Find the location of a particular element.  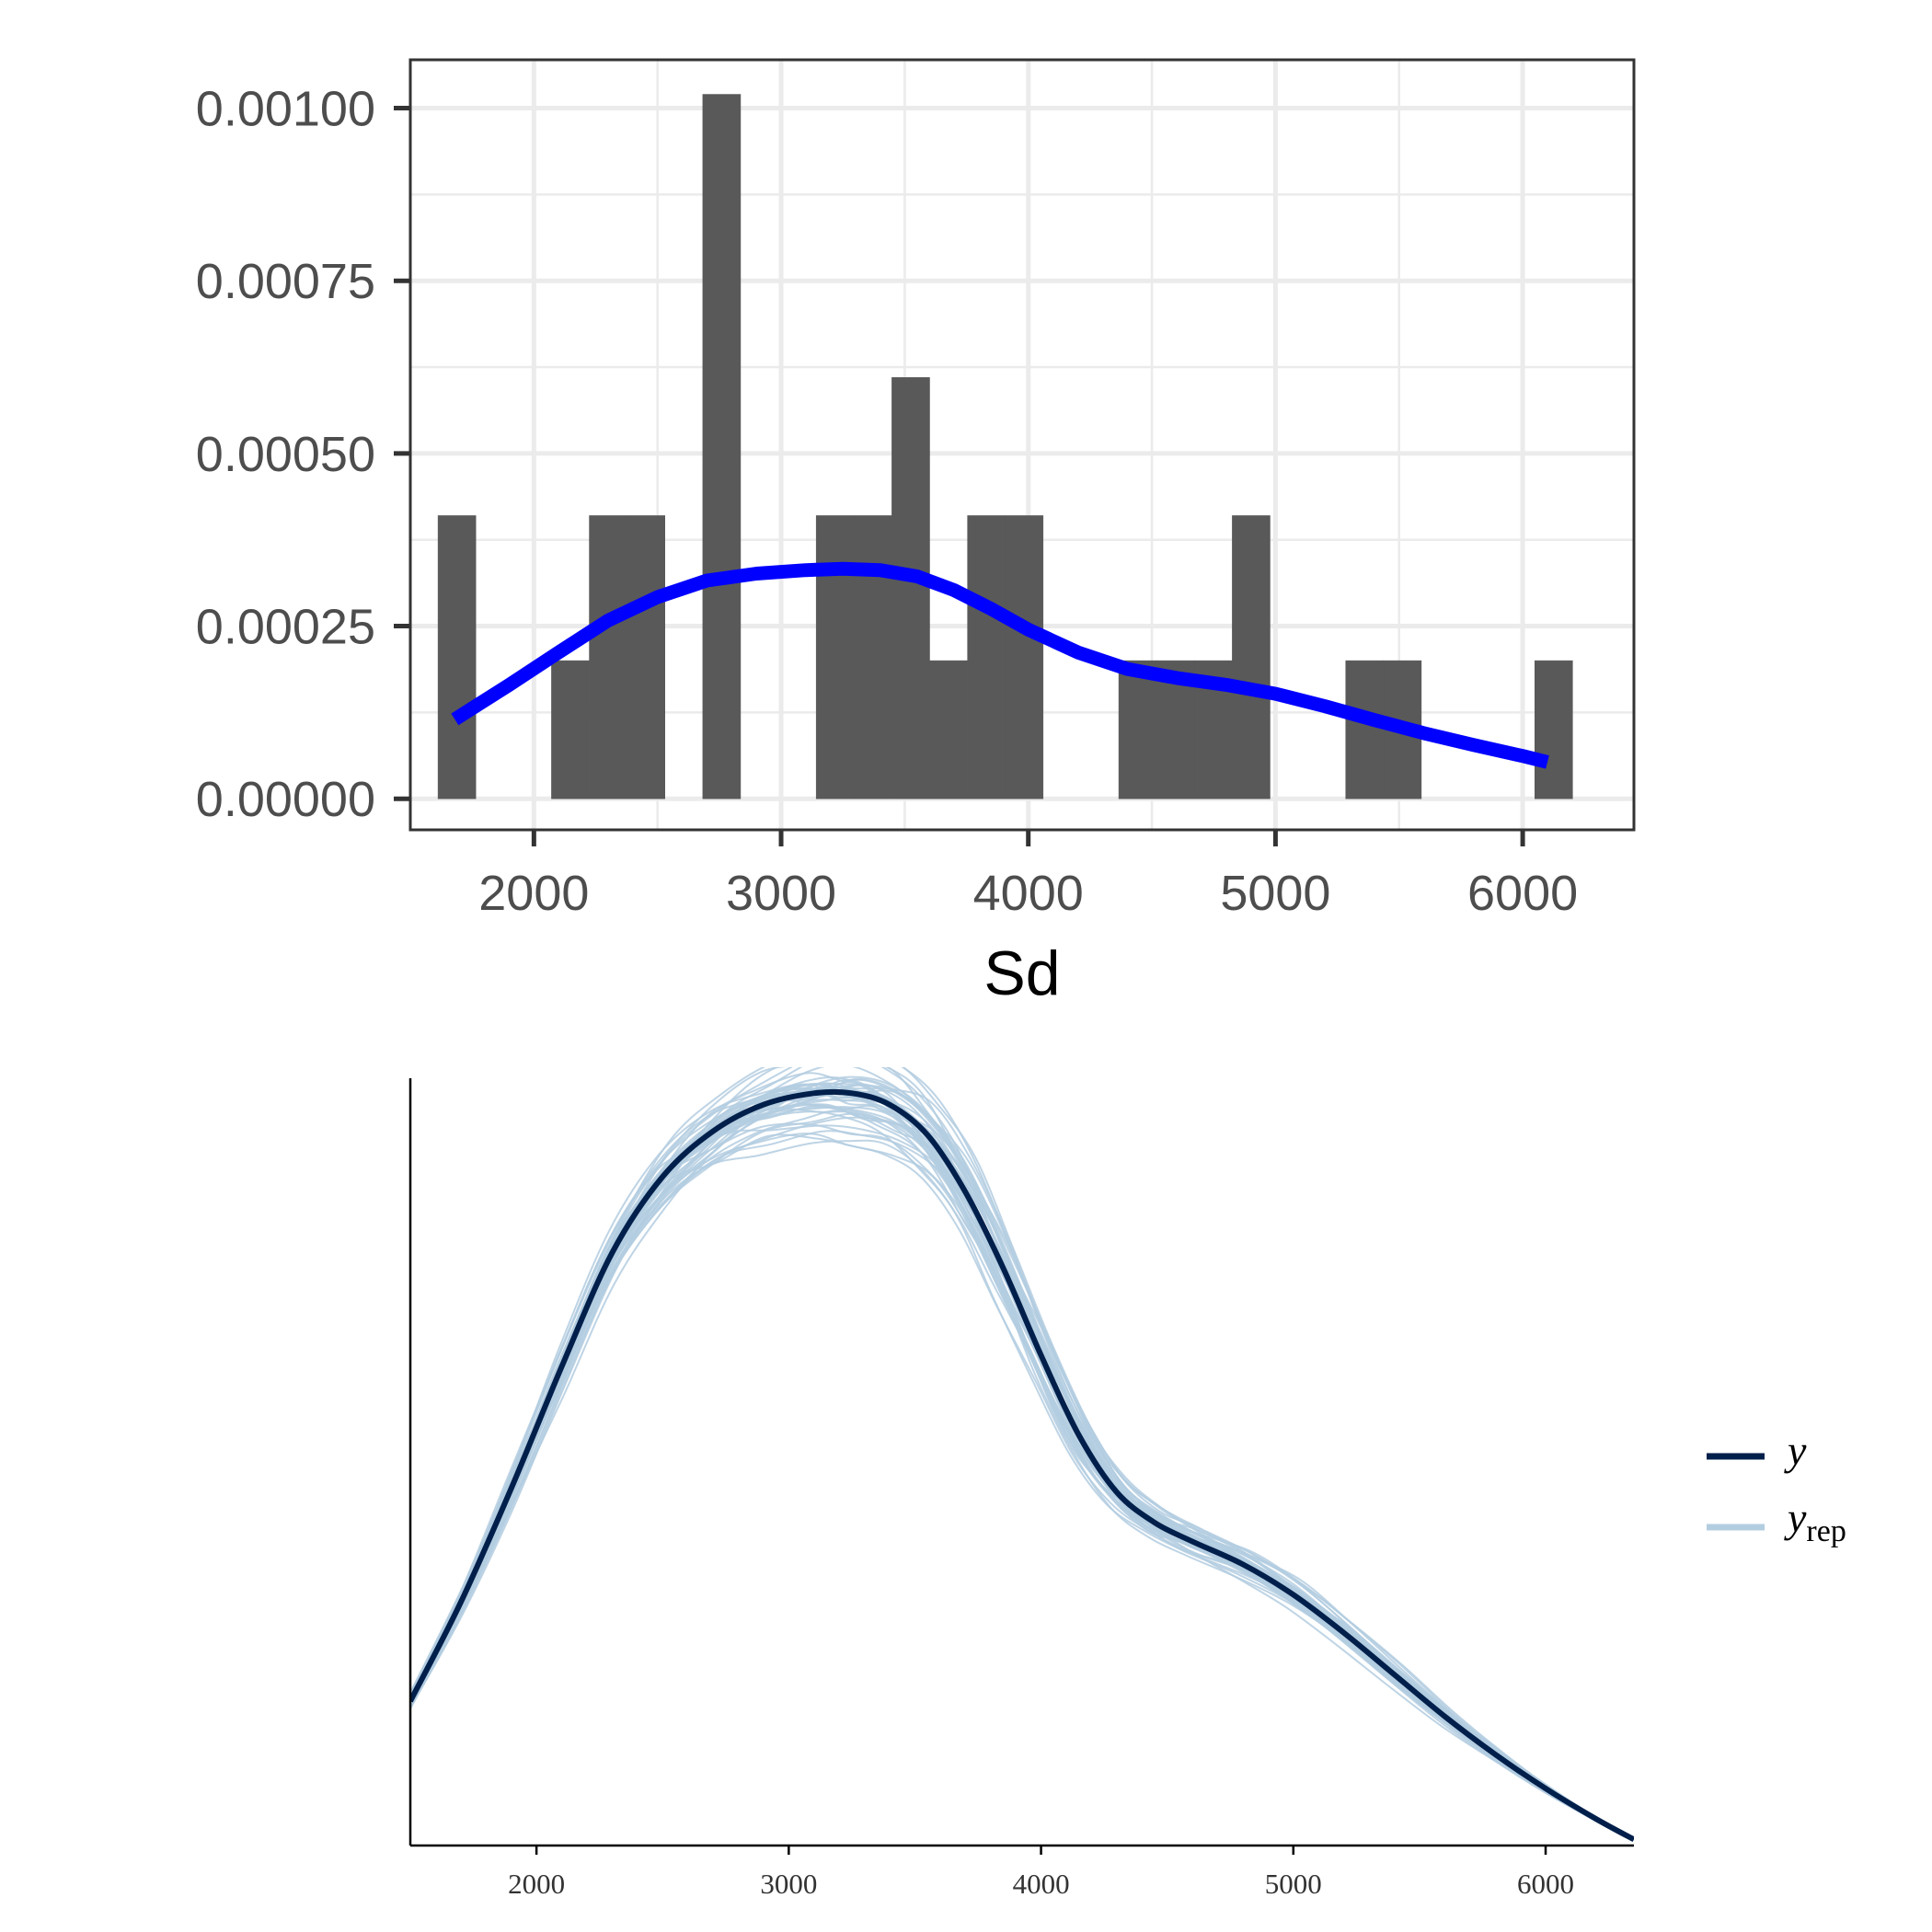

x-axis: 2000 3000 4000 5000 6000 is located at coordinates (1028, 875).